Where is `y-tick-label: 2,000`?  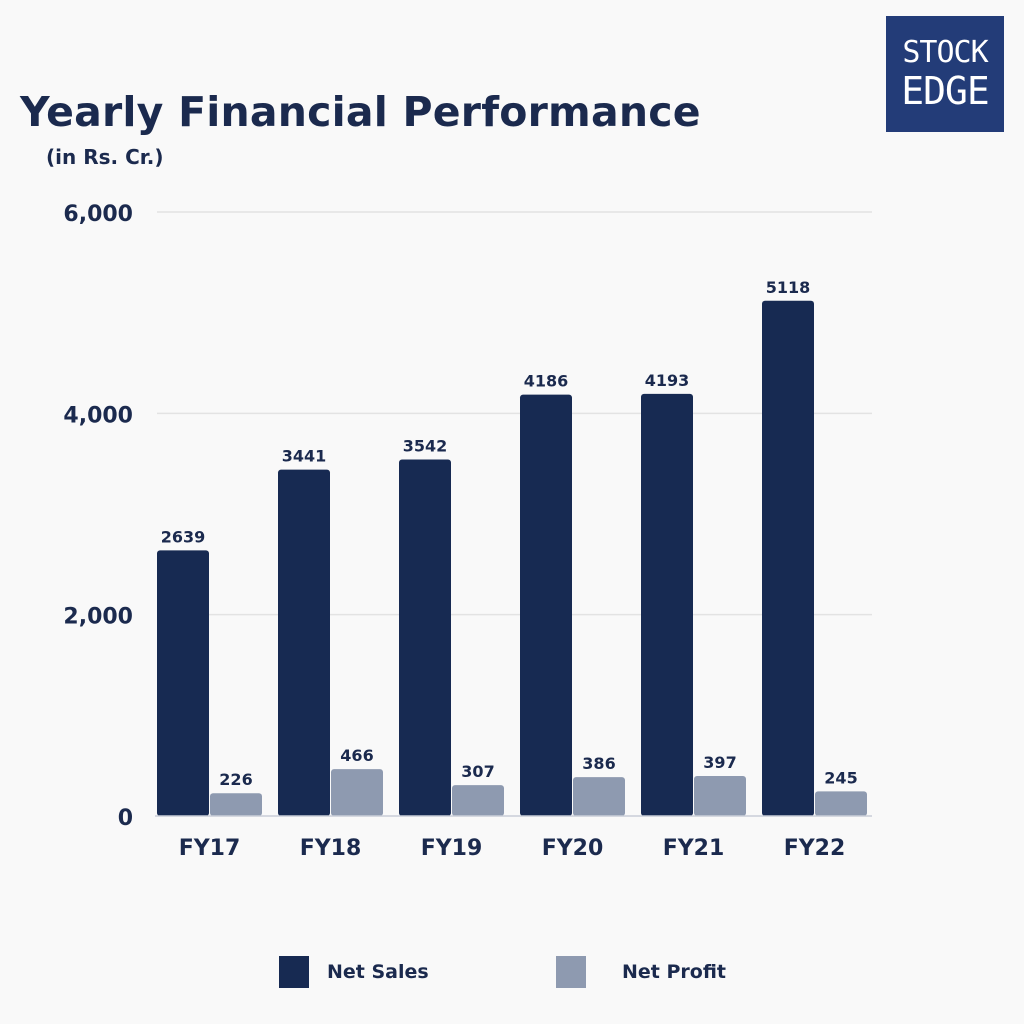 y-tick-label: 2,000 is located at coordinates (98, 617).